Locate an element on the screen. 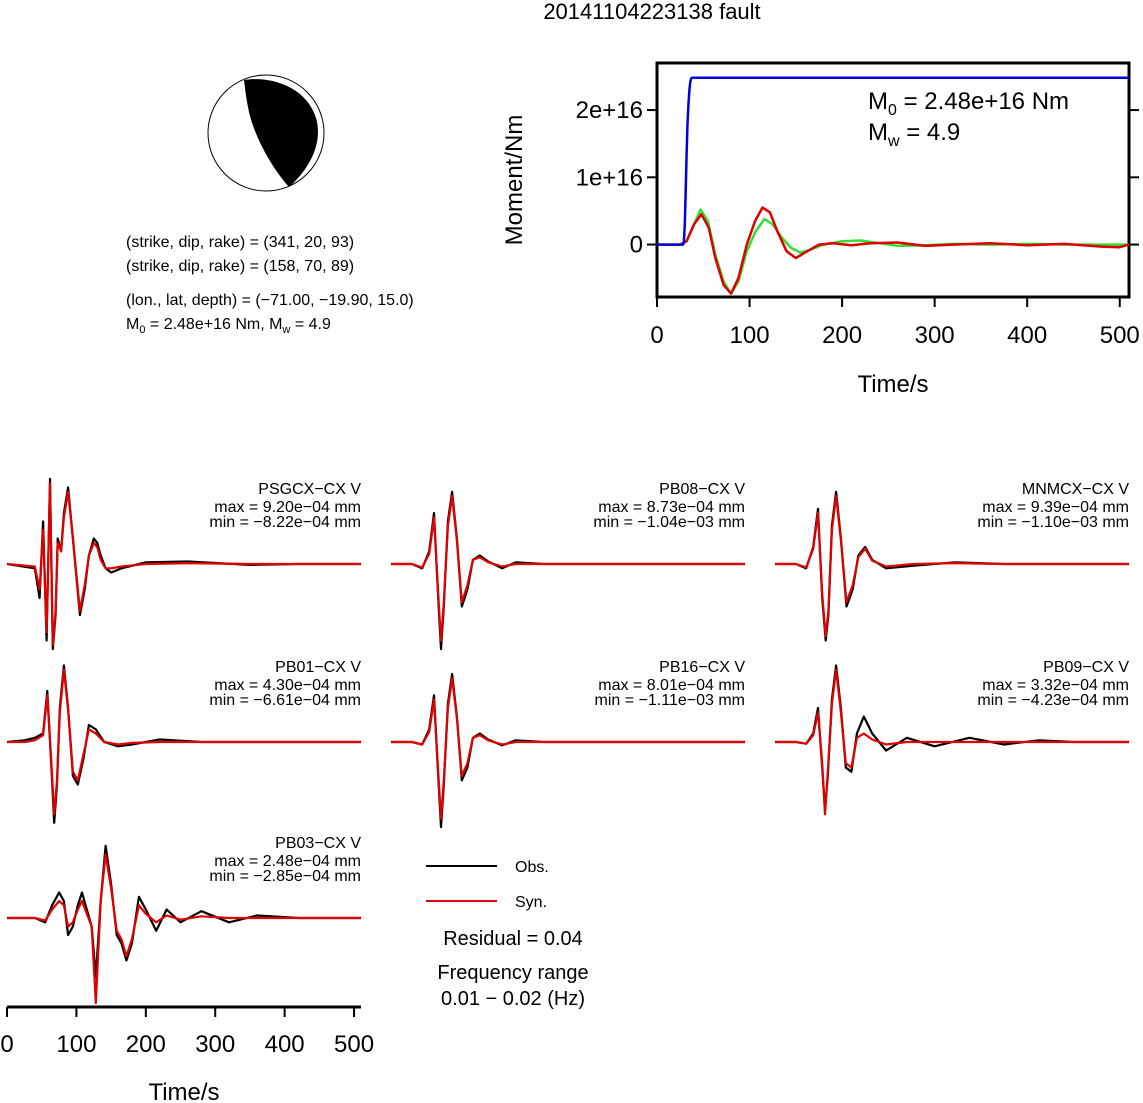  stf-series is located at coordinates (893, 185).